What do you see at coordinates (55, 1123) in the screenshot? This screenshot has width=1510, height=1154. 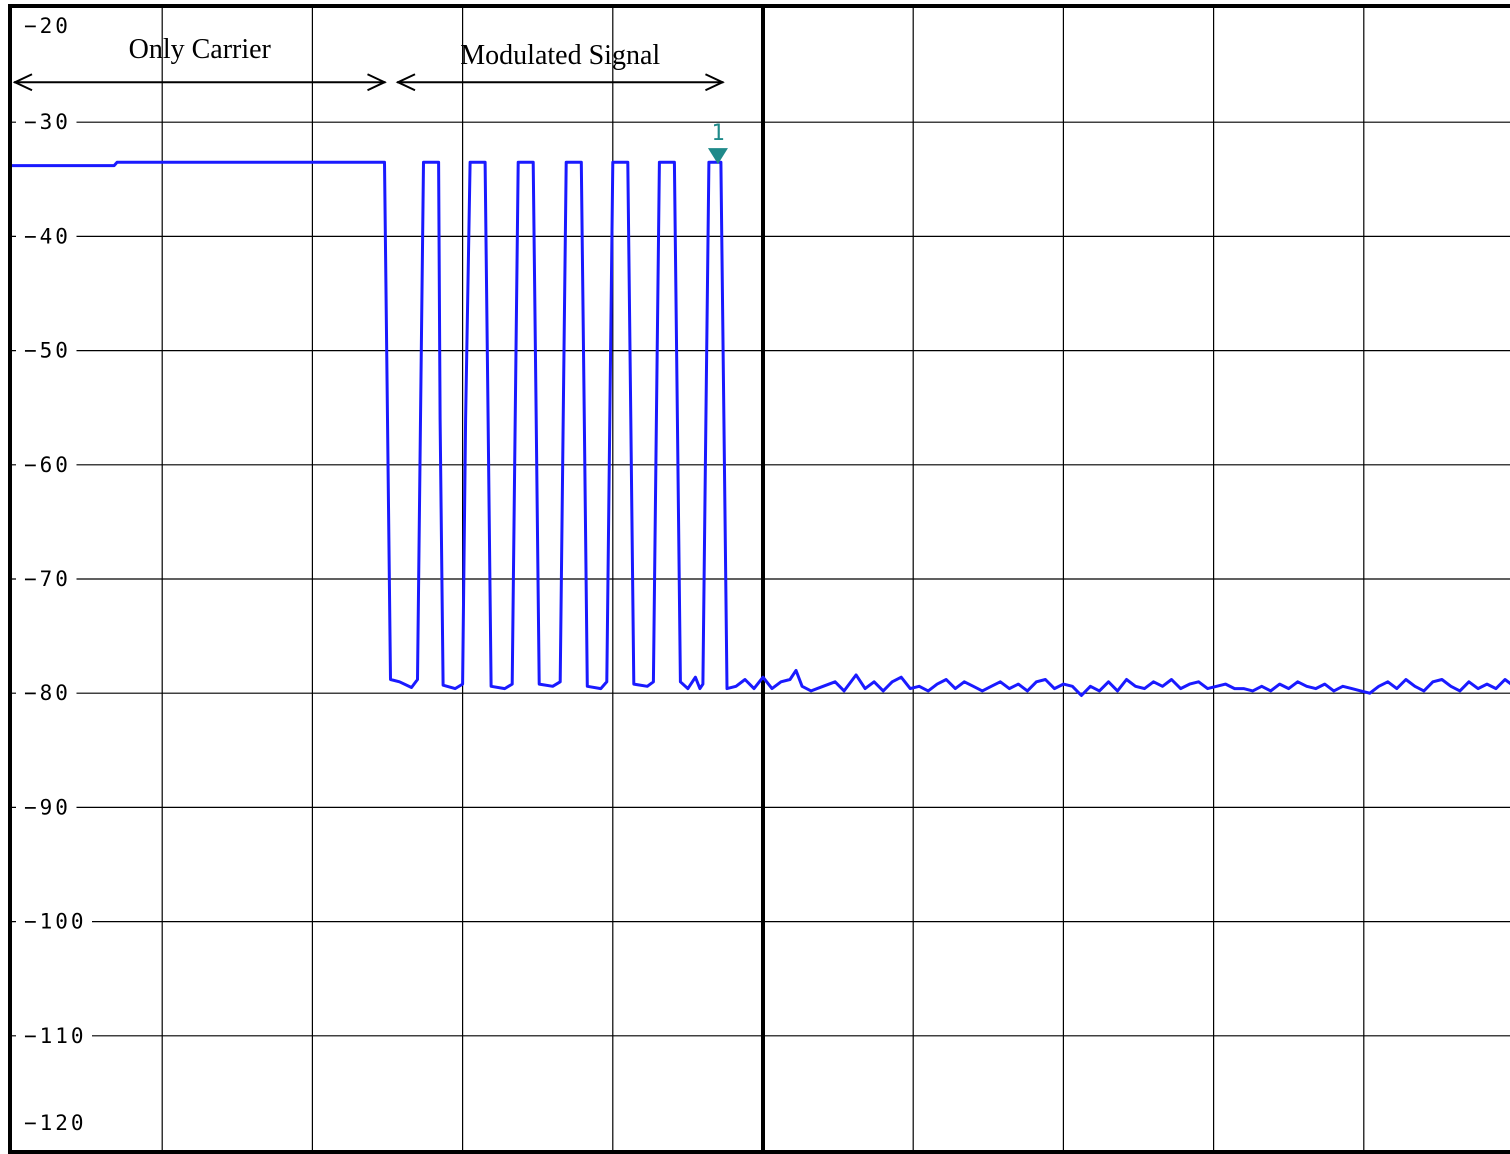 I see `y-tick-label: −120` at bounding box center [55, 1123].